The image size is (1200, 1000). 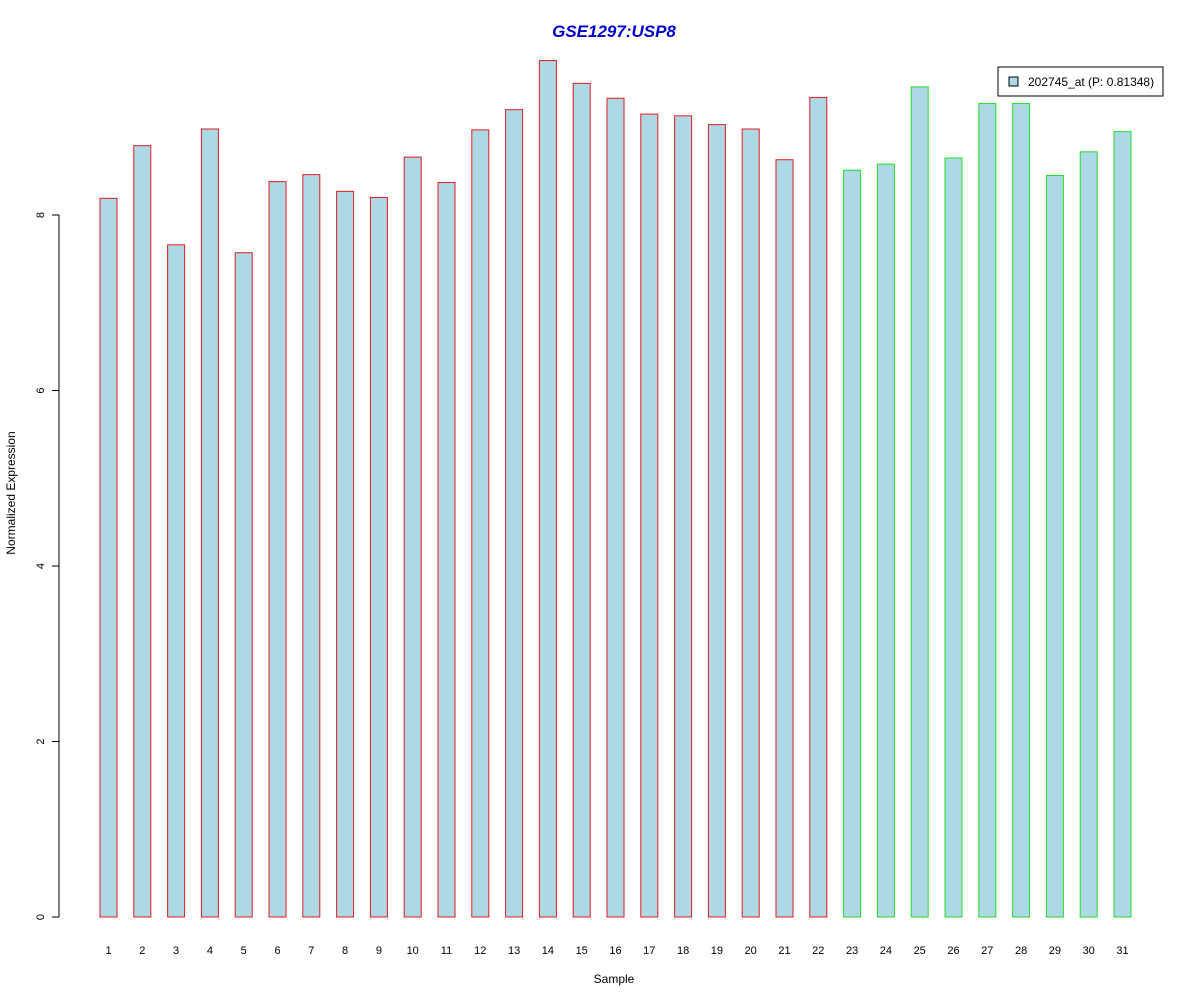 What do you see at coordinates (142, 951) in the screenshot?
I see `x-tick-label: 2` at bounding box center [142, 951].